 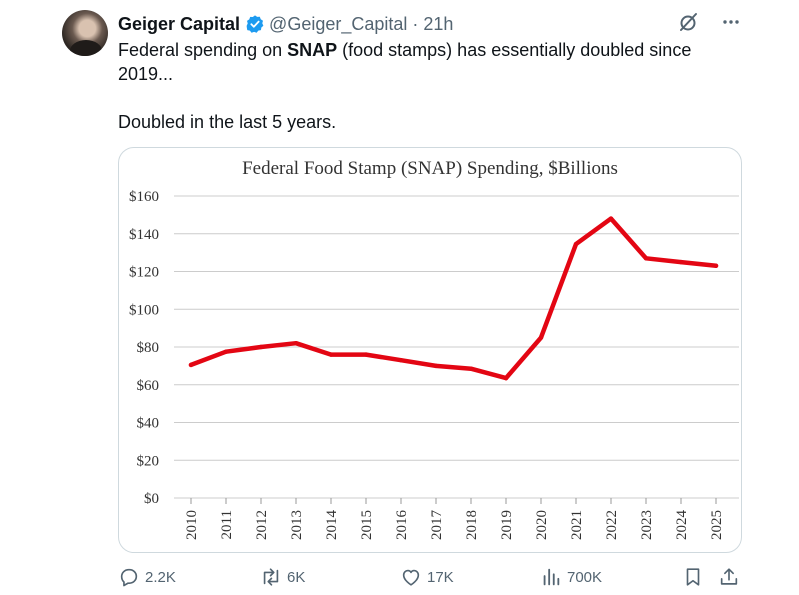 I want to click on y-tick-label: $0, so click(x=151, y=499).